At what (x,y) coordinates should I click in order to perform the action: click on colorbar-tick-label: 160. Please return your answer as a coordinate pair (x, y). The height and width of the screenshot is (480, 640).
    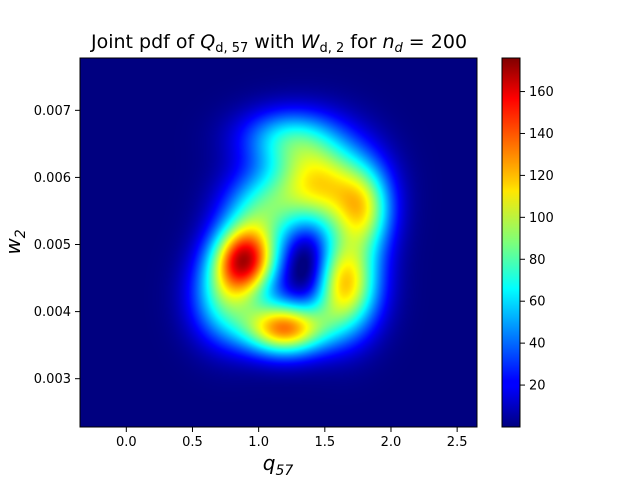
    Looking at the image, I should click on (541, 92).